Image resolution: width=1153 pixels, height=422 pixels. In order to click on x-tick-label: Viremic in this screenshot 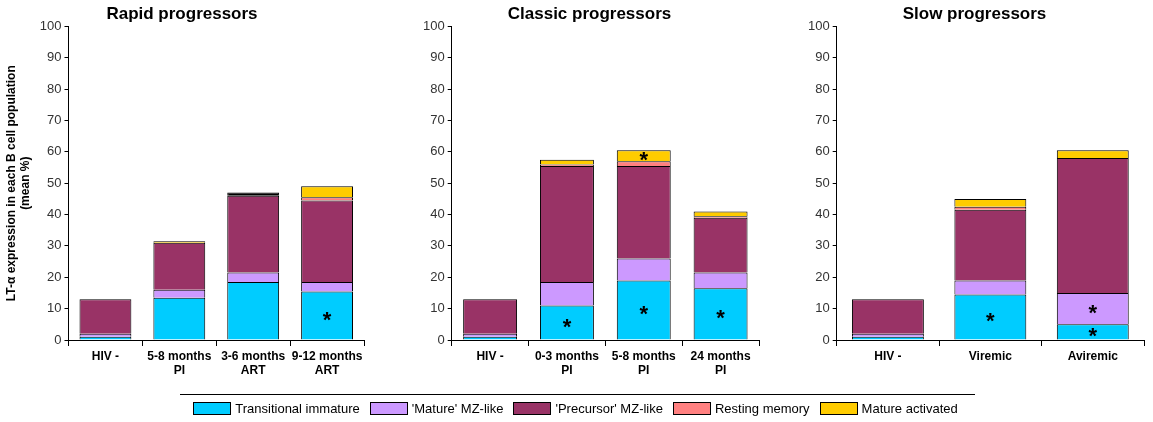, I will do `click(990, 355)`.